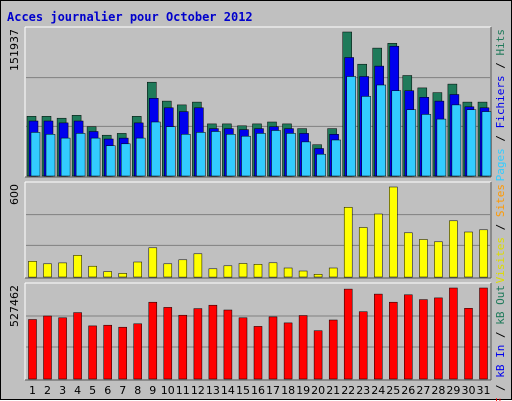  Describe the element at coordinates (500, 42) in the screenshot. I see `legend-entry: Hits` at that location.